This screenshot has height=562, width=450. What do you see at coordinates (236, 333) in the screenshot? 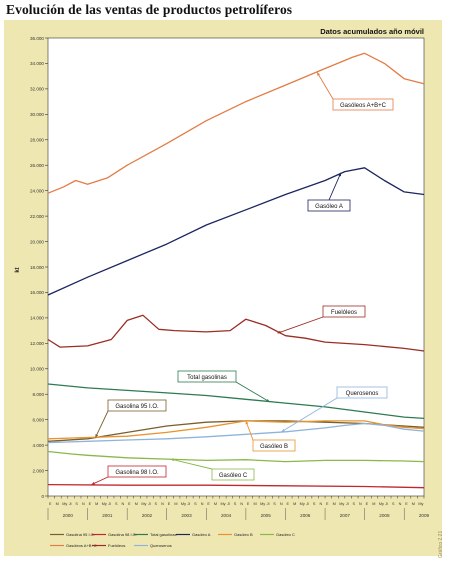
I see `series-line-fuel-leos` at bounding box center [236, 333].